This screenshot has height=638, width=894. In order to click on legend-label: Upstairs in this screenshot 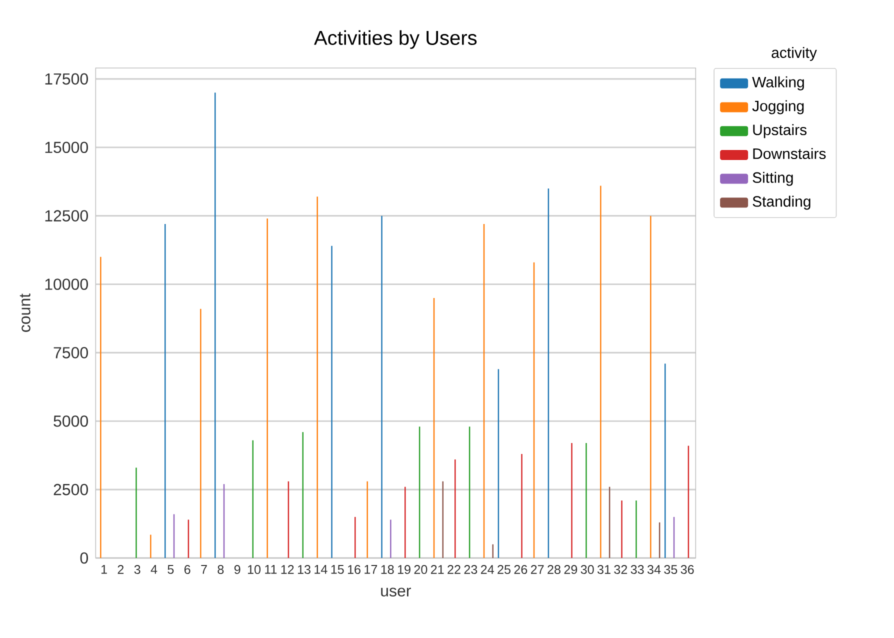, I will do `click(780, 131)`.